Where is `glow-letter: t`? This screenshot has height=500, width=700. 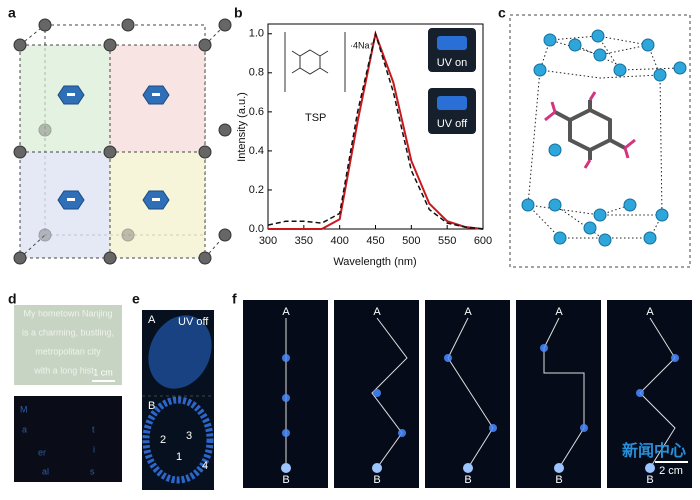
glow-letter: t is located at coordinates (93, 429).